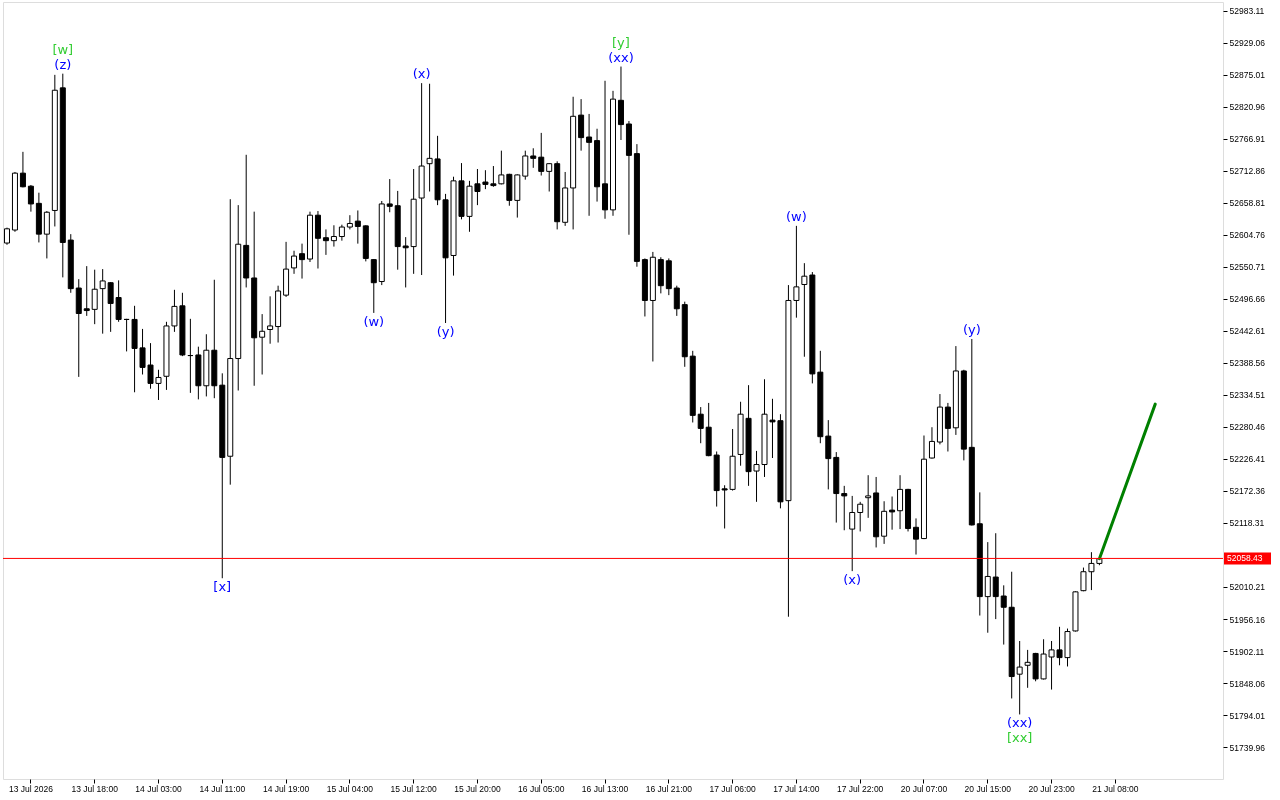 The height and width of the screenshot is (800, 1280). I want to click on x-tick-label: 14 Jul 19:00, so click(286, 788).